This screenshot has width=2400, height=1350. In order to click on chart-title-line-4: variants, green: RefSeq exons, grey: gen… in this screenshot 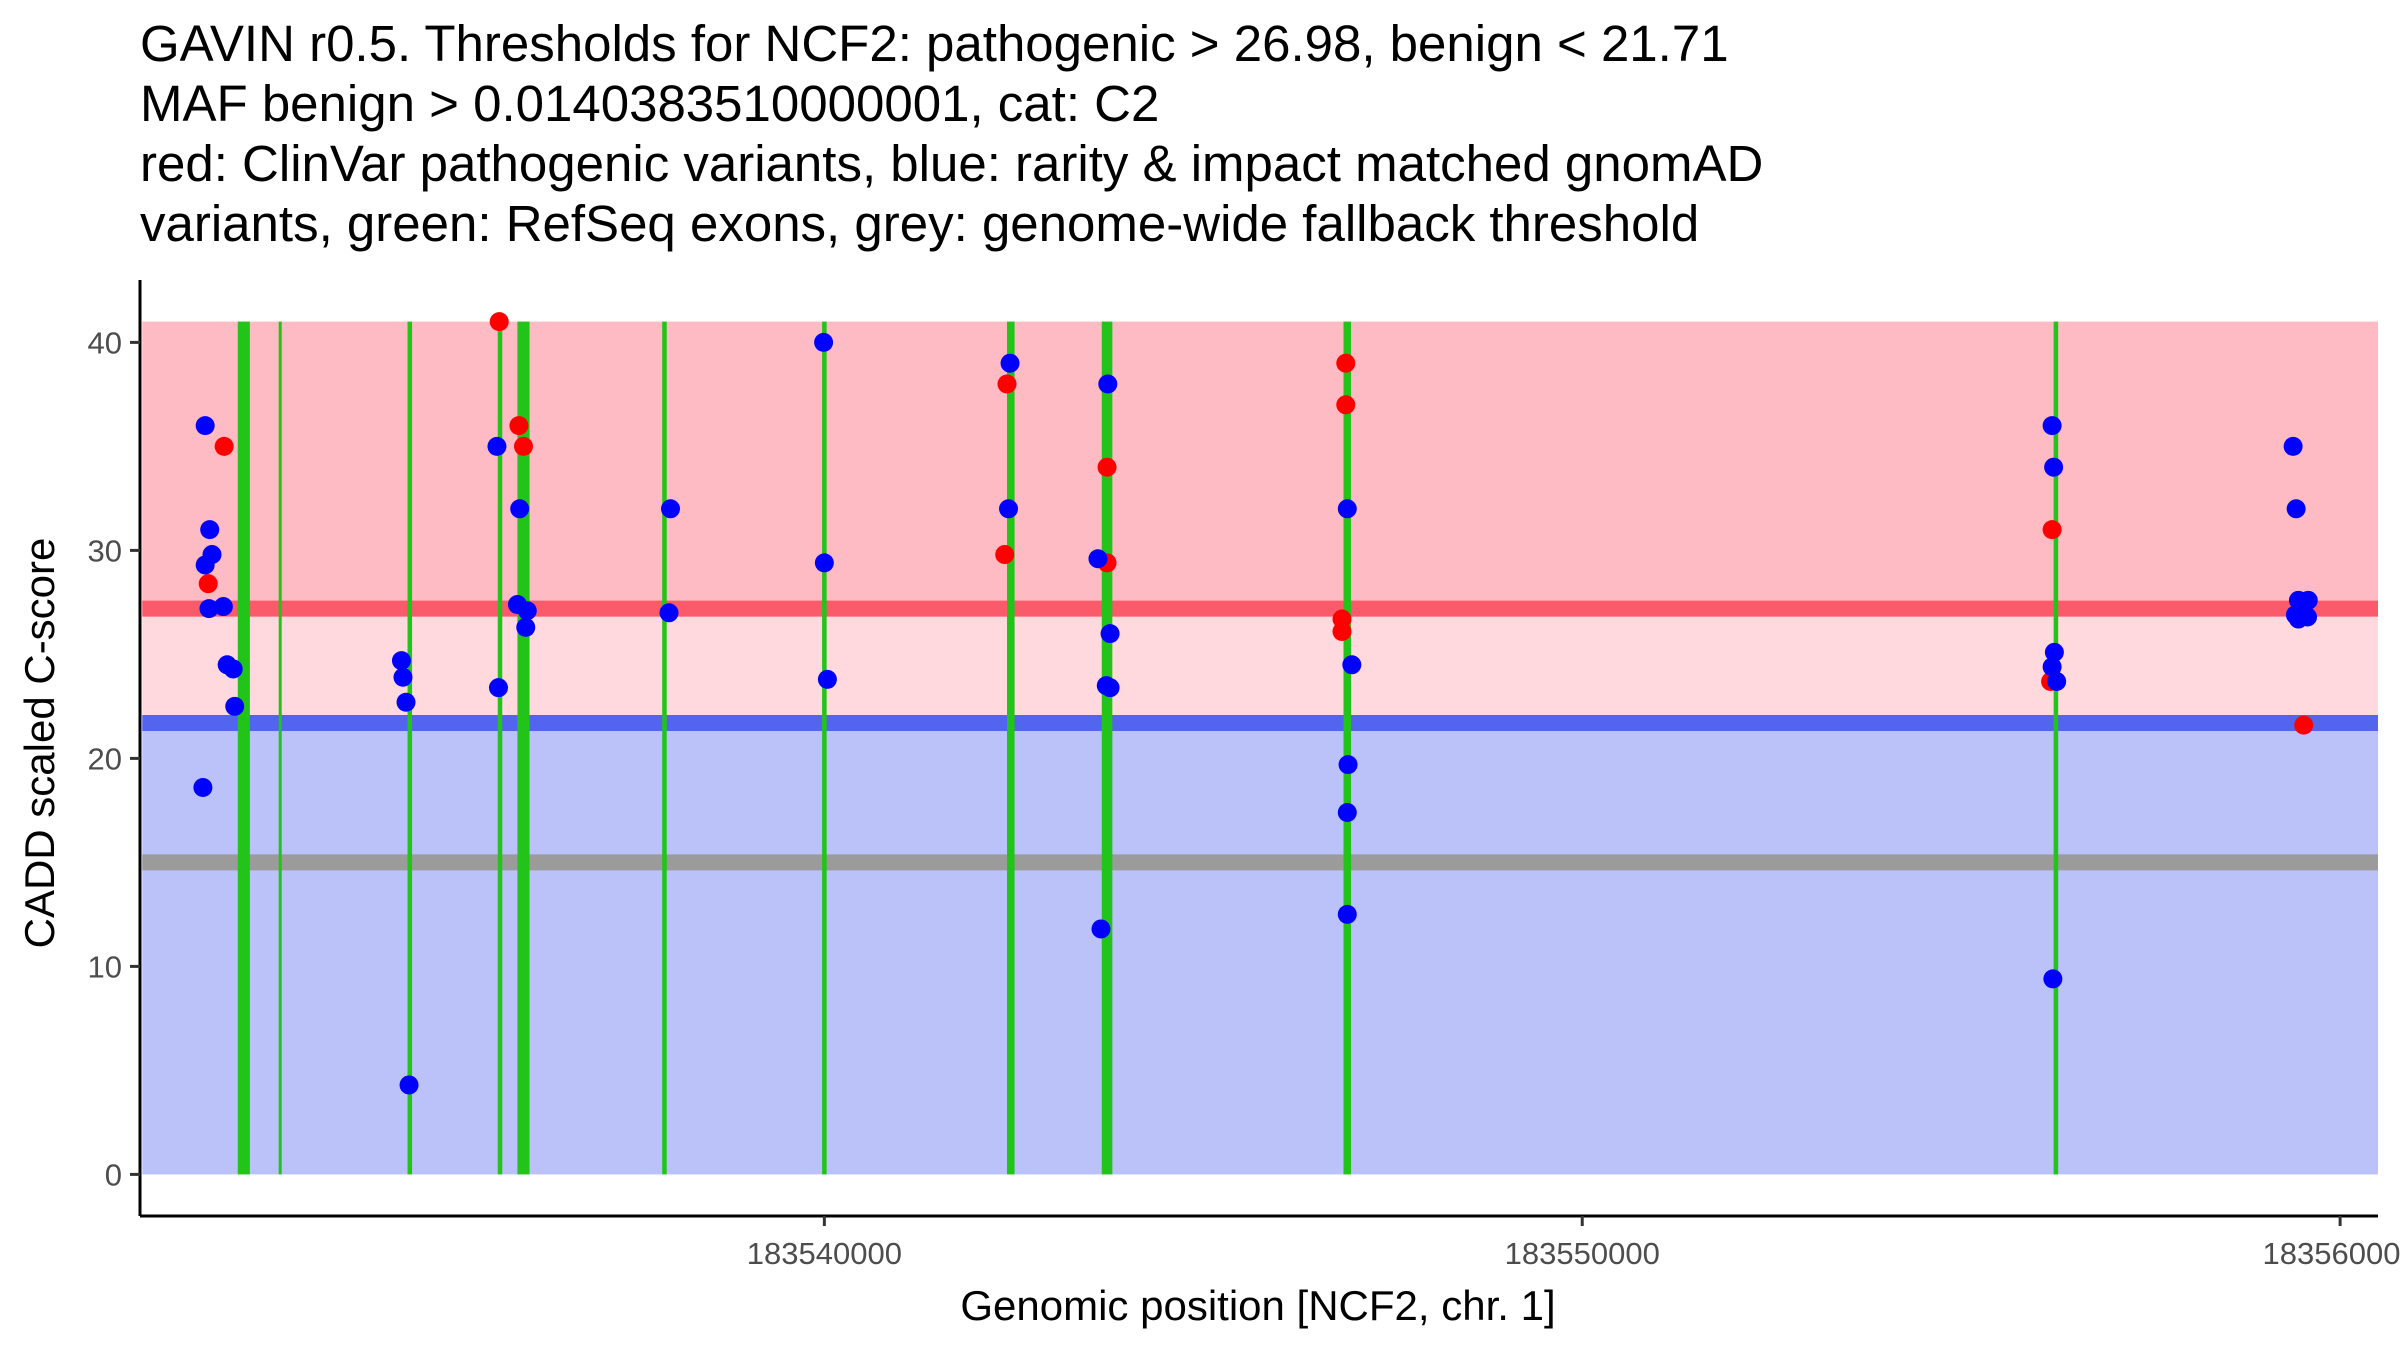, I will do `click(920, 223)`.